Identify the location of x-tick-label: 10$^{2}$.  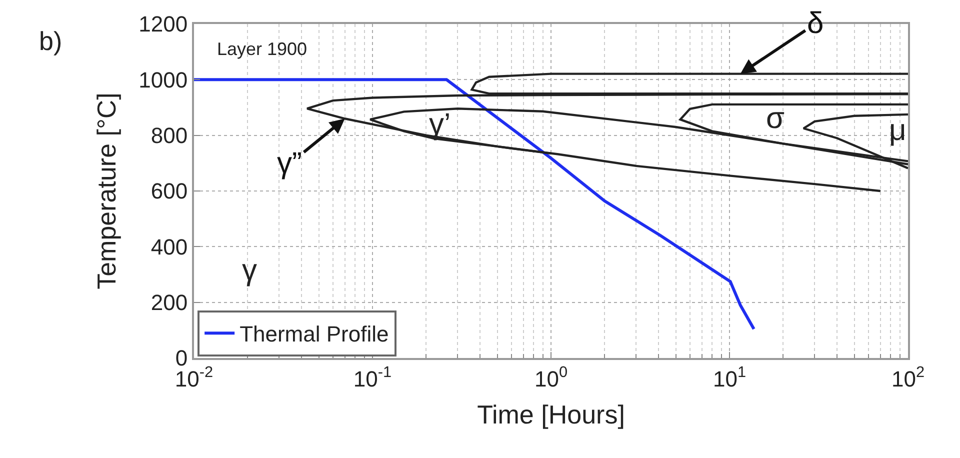
(908, 378).